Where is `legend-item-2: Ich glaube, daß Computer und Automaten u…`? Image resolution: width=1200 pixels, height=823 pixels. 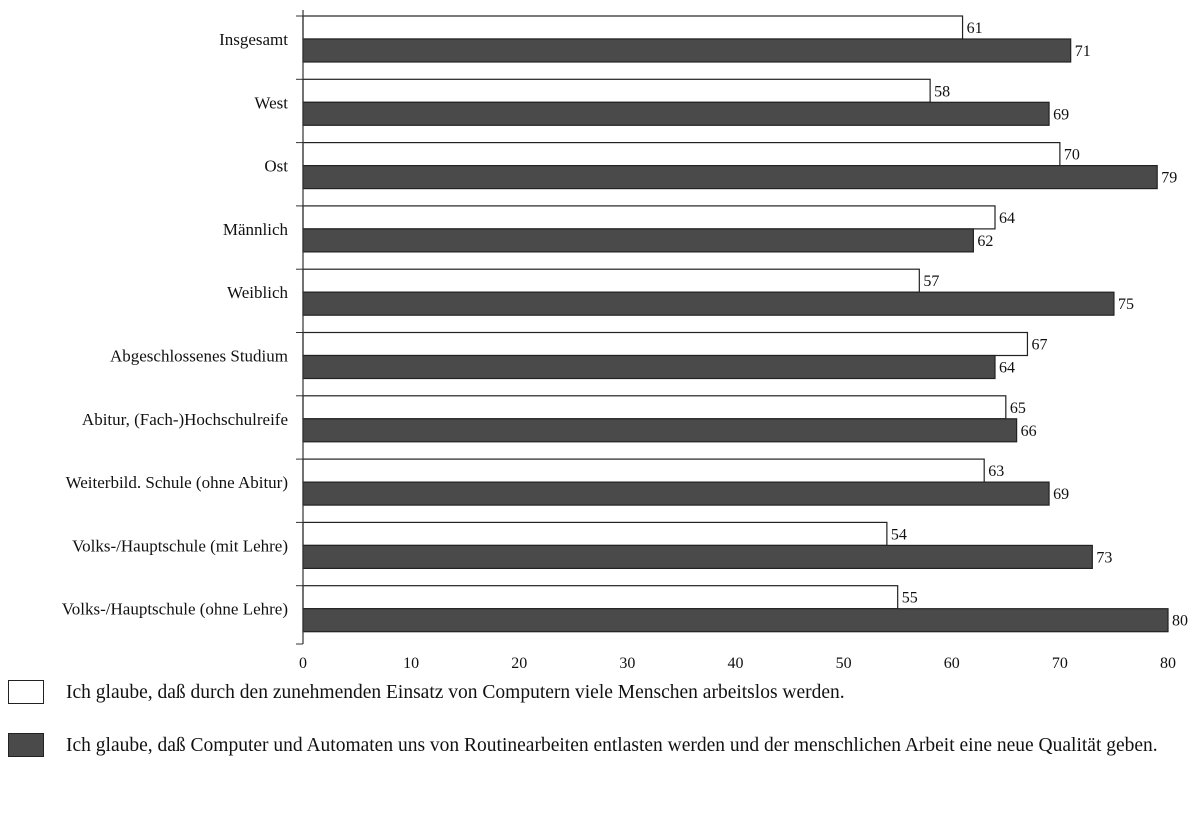
legend-item-2: Ich glaube, daß Computer und Automaten u… is located at coordinates (597, 745).